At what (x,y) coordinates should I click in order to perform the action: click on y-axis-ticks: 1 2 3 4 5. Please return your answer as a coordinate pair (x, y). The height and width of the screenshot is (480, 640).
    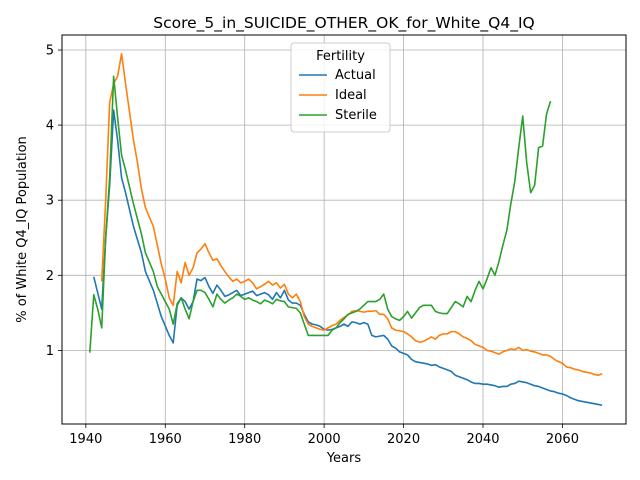
    Looking at the image, I should click on (54, 201).